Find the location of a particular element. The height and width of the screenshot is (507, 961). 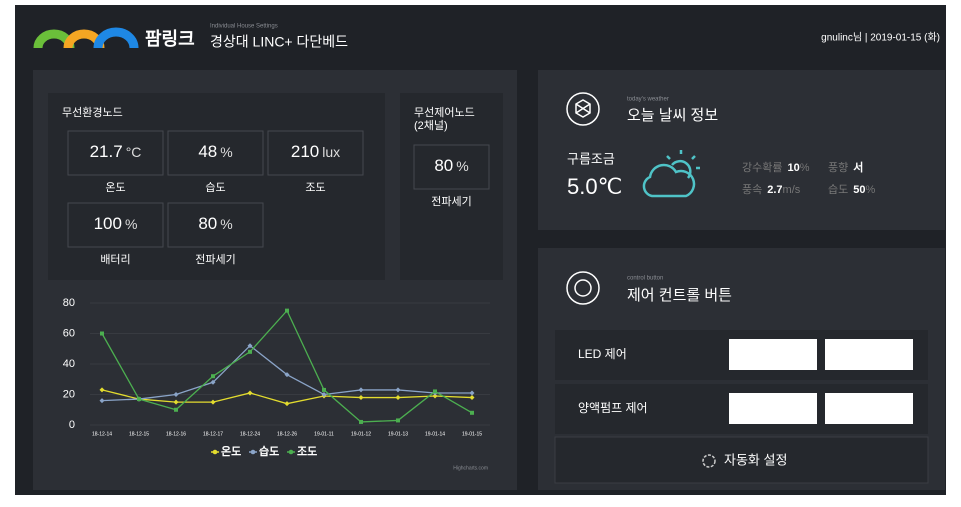

on-label: ON is located at coordinates (773, 355).